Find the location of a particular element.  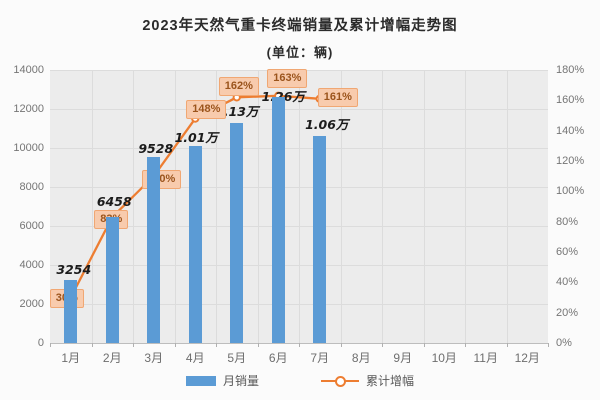

legend-item-sales: 月销量 is located at coordinates (222, 380).